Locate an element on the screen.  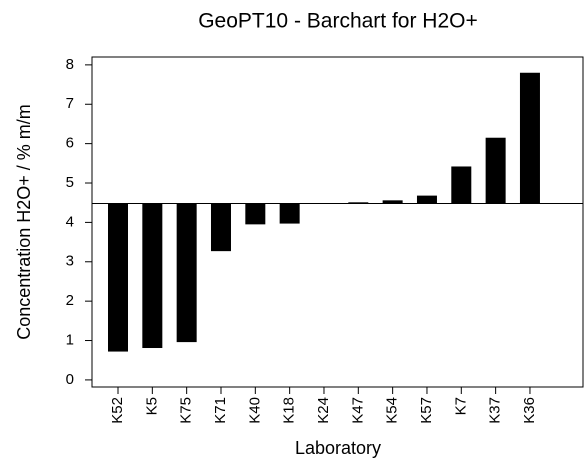
y-tick-label: 1 is located at coordinates (70, 340).